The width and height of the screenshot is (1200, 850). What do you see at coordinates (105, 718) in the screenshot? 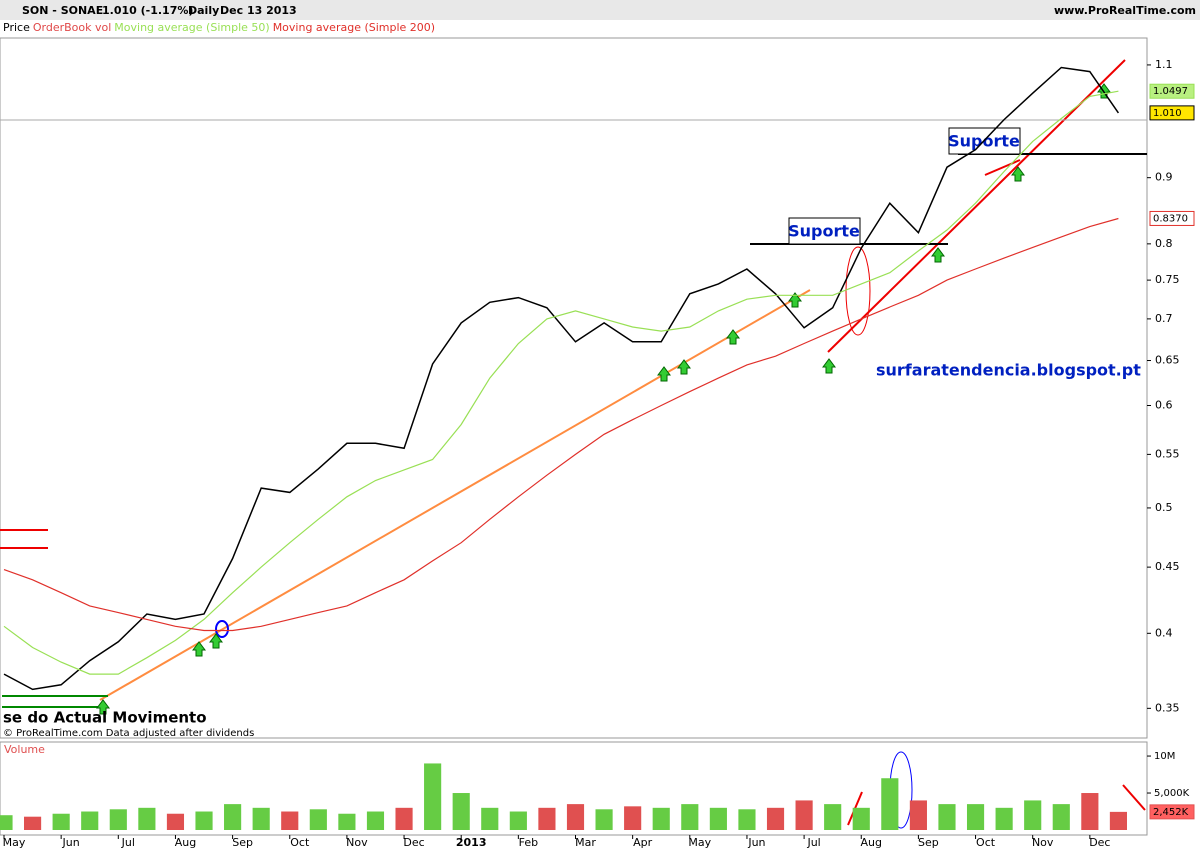
I see `annotation: se do Actual Movimento` at bounding box center [105, 718].